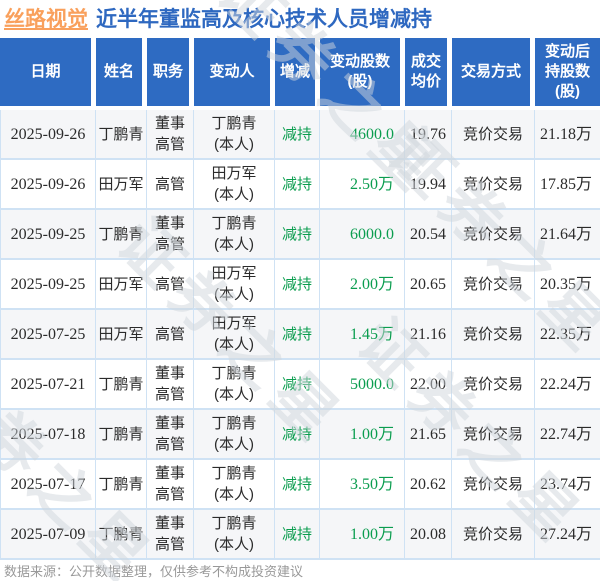 The height and width of the screenshot is (581, 600). What do you see at coordinates (48, 335) in the screenshot?
I see `cell-date: 2025-07-25` at bounding box center [48, 335].